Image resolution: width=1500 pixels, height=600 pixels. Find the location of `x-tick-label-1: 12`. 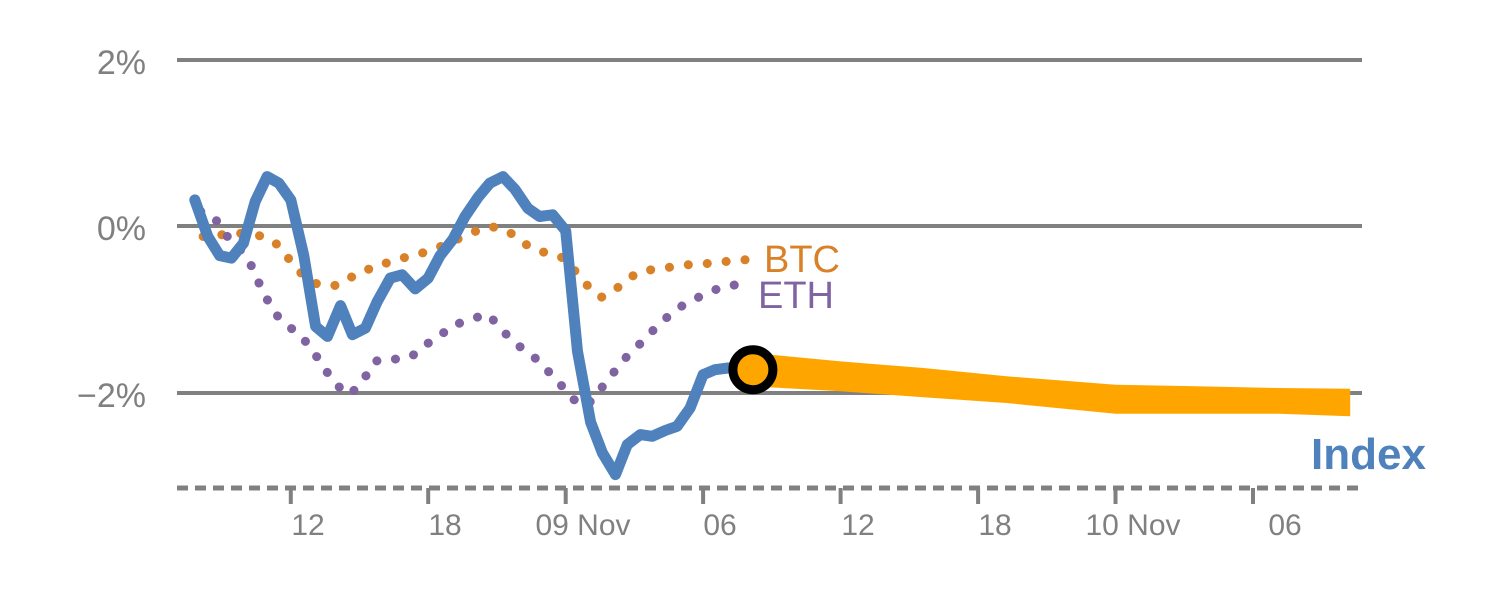

x-tick-label-1: 12 is located at coordinates (307, 525).